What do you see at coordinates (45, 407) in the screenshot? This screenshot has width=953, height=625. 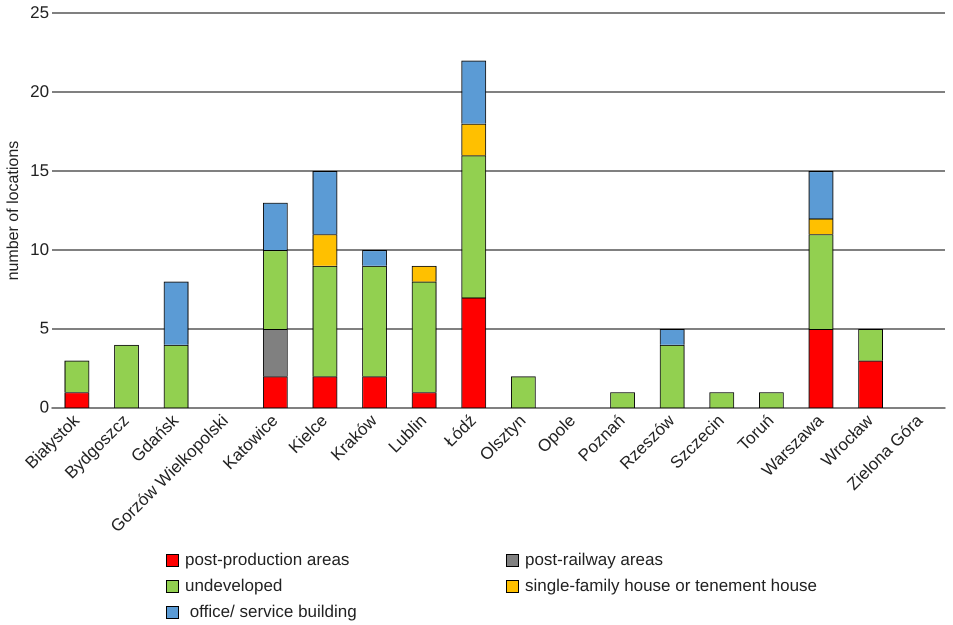 I see `y-tick-label: 0` at bounding box center [45, 407].